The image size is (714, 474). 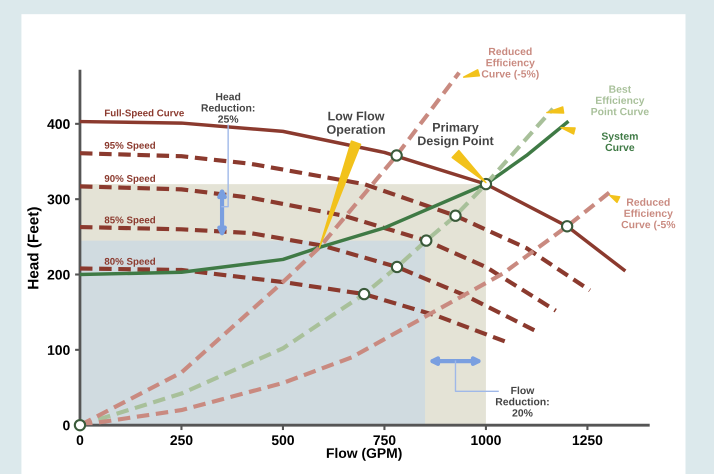 What do you see at coordinates (620, 142) in the screenshot?
I see `text: System Curve` at bounding box center [620, 142].